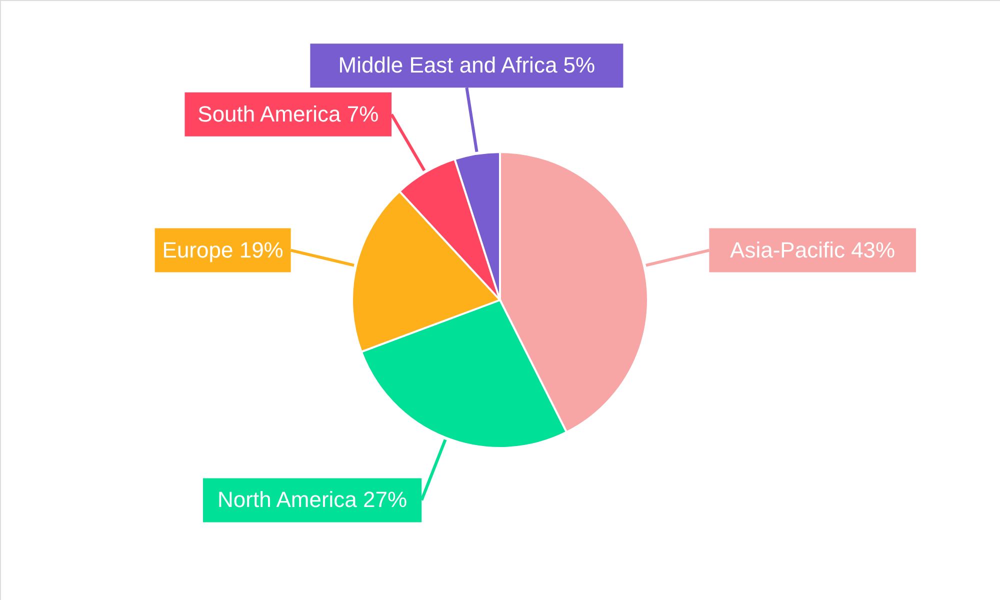  What do you see at coordinates (467, 65) in the screenshot?
I see `slice-label: Middle East and Africa 5%` at bounding box center [467, 65].